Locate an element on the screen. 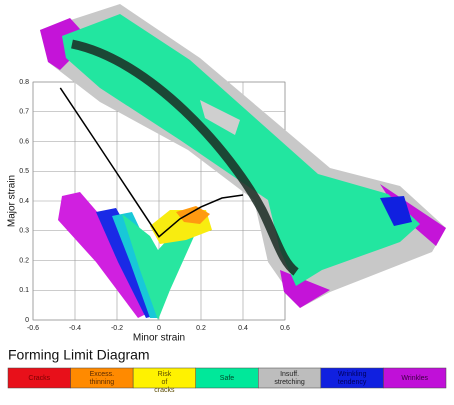  cloud-wrinkles is located at coordinates (104, 255).